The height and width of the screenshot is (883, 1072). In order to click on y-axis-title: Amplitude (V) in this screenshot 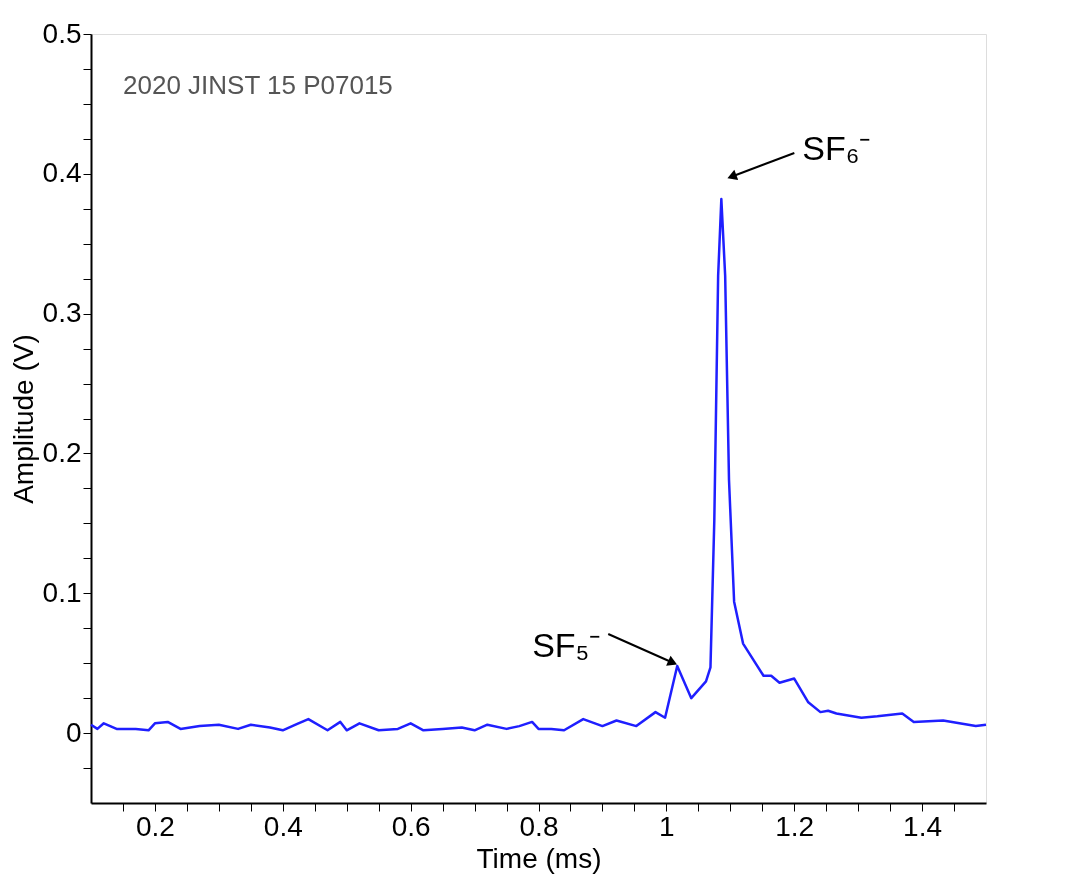, I will do `click(23, 419)`.